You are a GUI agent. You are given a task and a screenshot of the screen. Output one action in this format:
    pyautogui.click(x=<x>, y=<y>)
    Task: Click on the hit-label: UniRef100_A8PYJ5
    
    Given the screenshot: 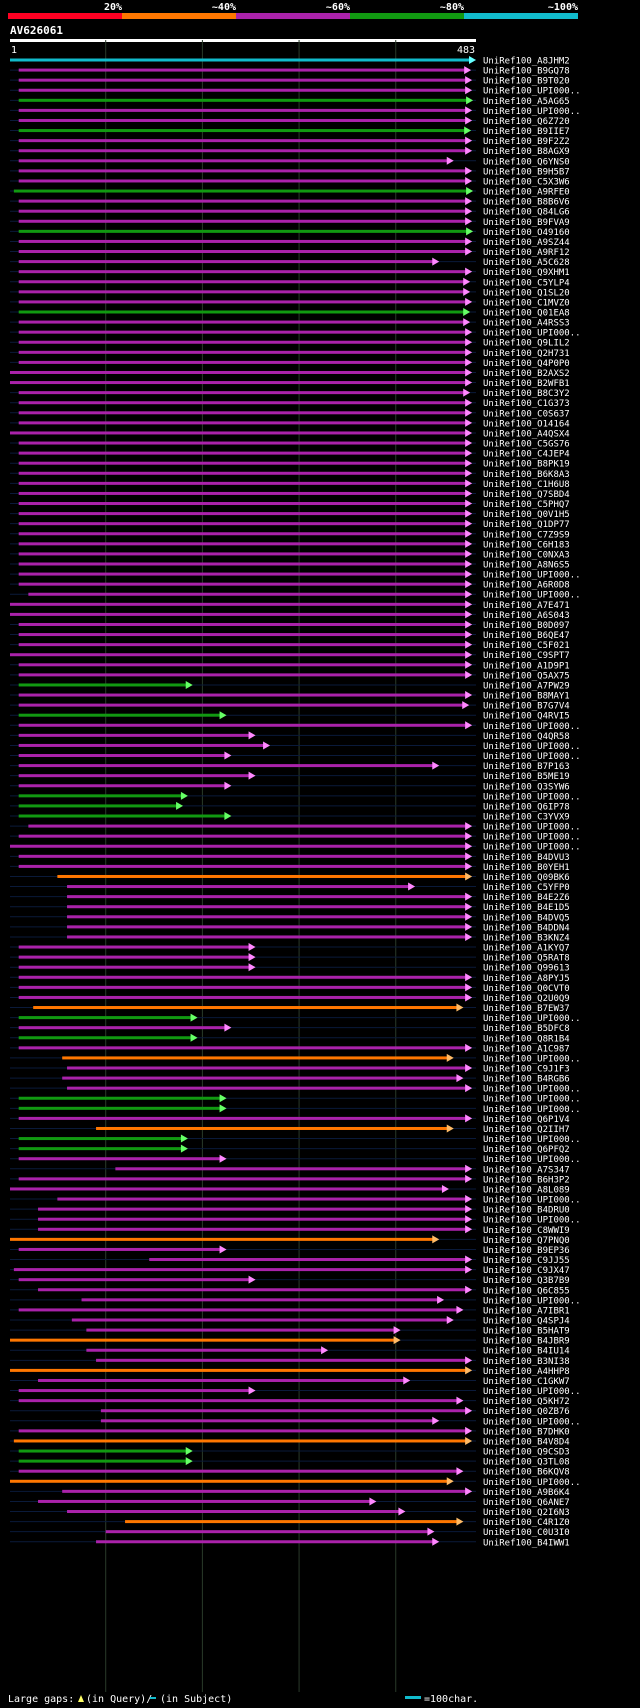 What is the action you would take?
    pyautogui.click(x=526, y=979)
    